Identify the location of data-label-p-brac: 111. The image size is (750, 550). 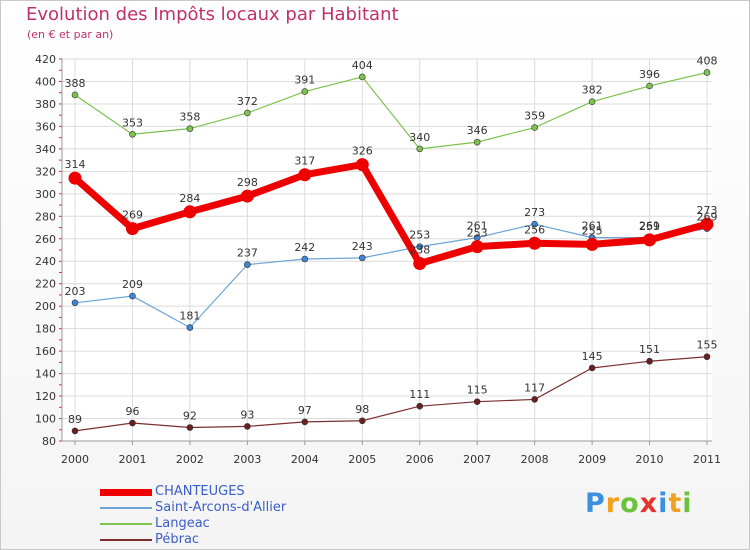
(419, 394).